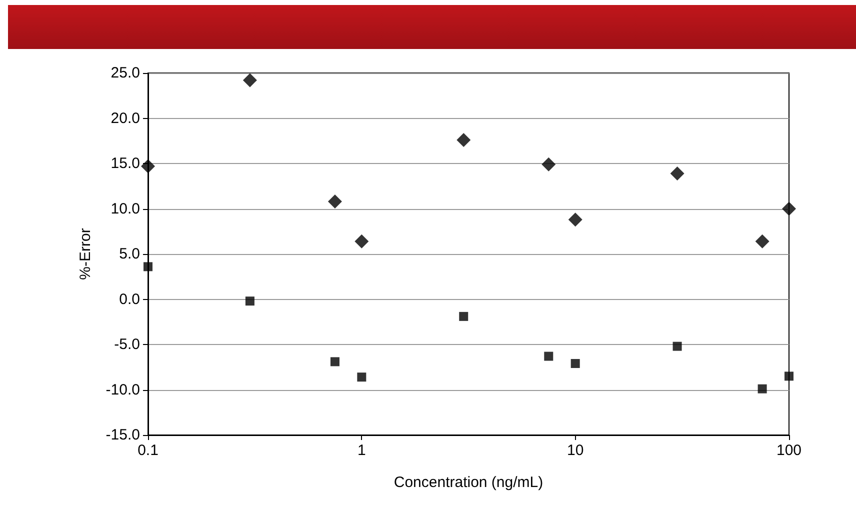 The height and width of the screenshot is (522, 856). I want to click on x-tick-label: 0.1, so click(148, 450).